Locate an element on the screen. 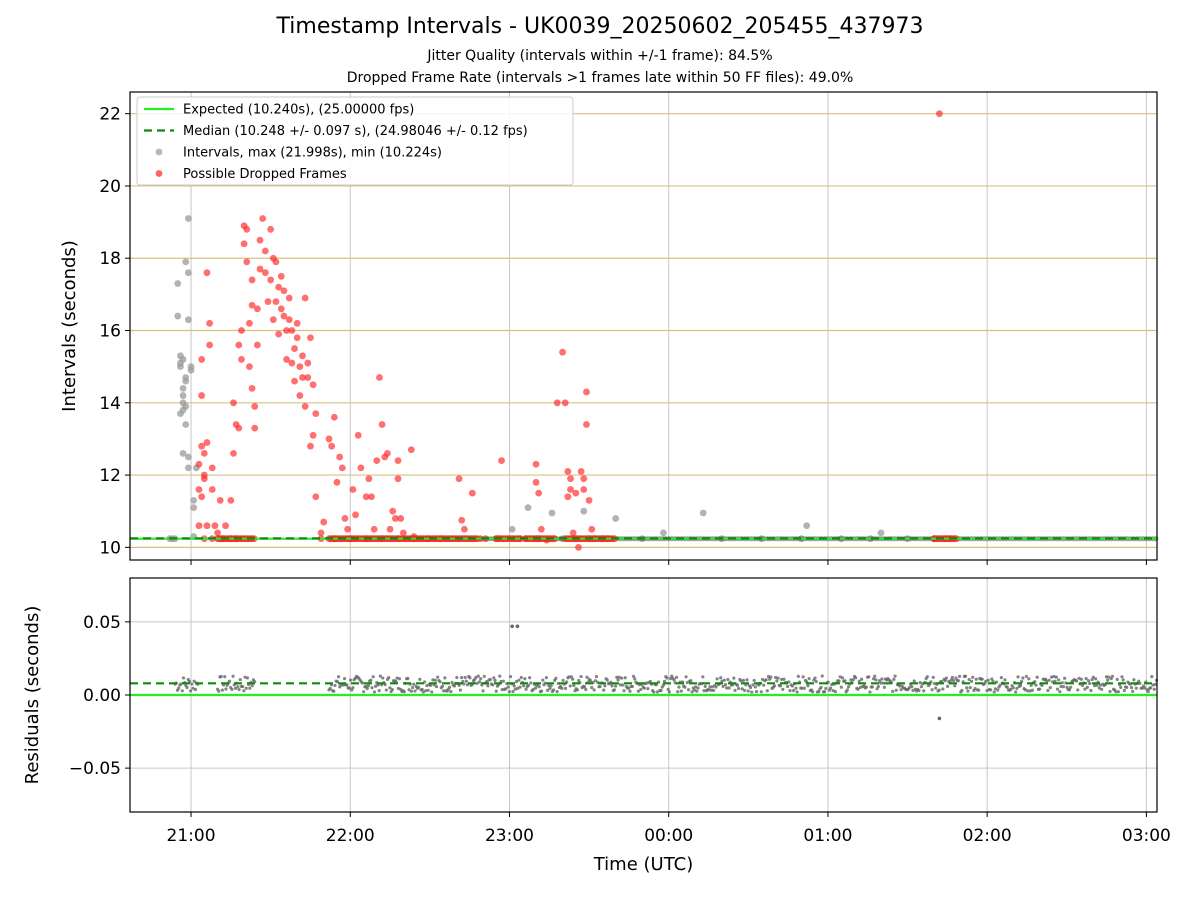 The height and width of the screenshot is (900, 1200). xtick-label: 23:00 is located at coordinates (509, 836).